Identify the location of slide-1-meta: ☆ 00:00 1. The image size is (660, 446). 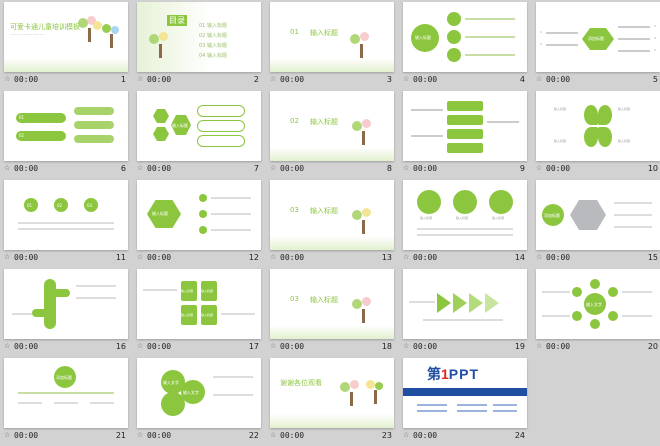
(66, 81).